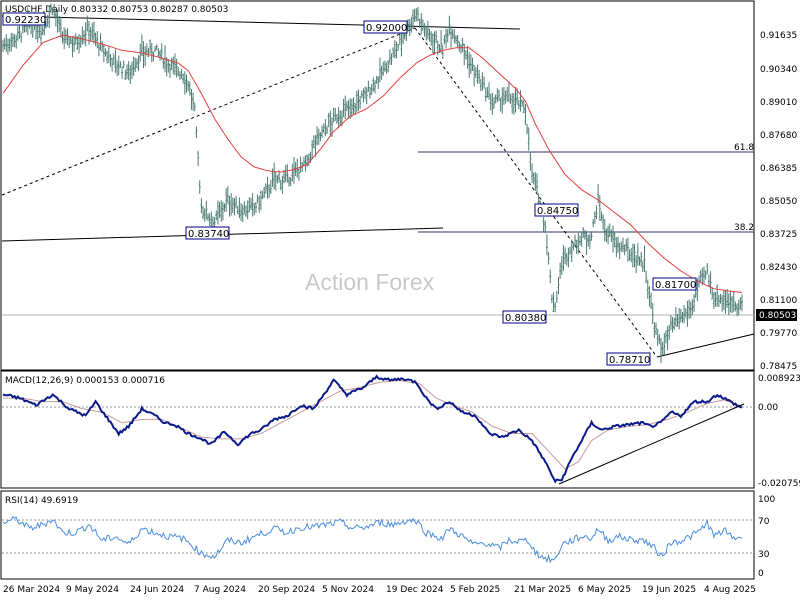 The height and width of the screenshot is (600, 800). What do you see at coordinates (778, 334) in the screenshot?
I see `y-tick: 0.79770` at bounding box center [778, 334].